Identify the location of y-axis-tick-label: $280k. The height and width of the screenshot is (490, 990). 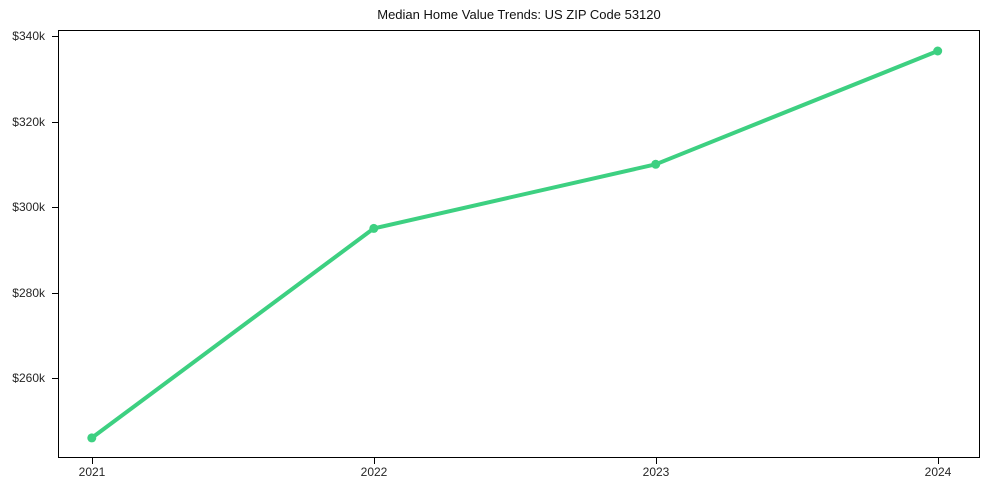
(28, 293).